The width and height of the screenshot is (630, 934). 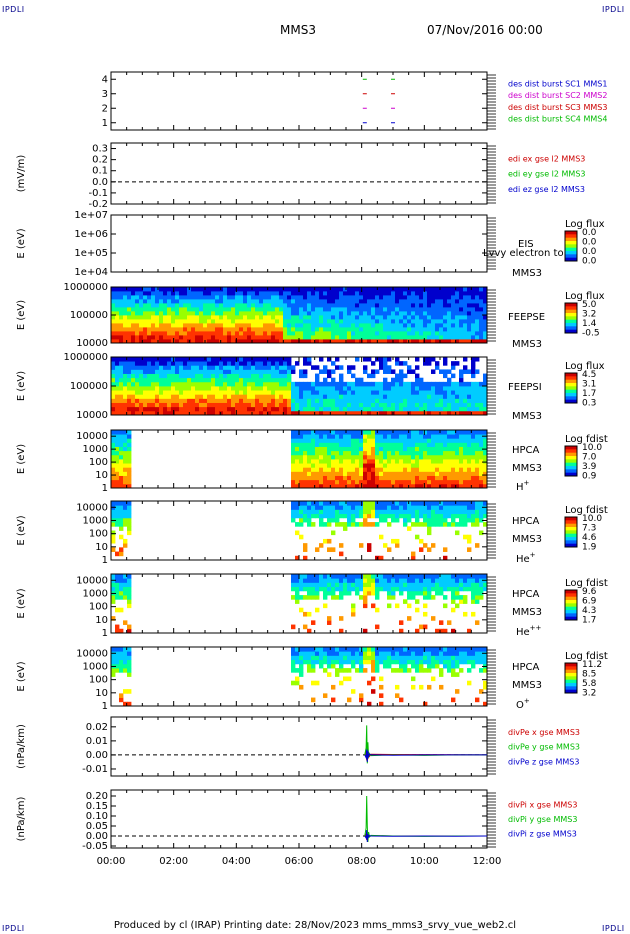 What do you see at coordinates (91, 215) in the screenshot?
I see `y-tick-label: 1e+07` at bounding box center [91, 215].